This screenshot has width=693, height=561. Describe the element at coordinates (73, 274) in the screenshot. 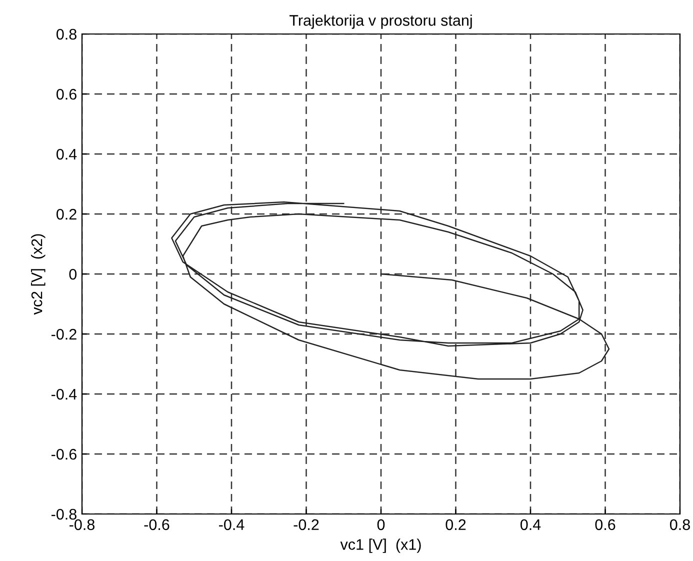

I see `y-tick-label: 0` at that location.